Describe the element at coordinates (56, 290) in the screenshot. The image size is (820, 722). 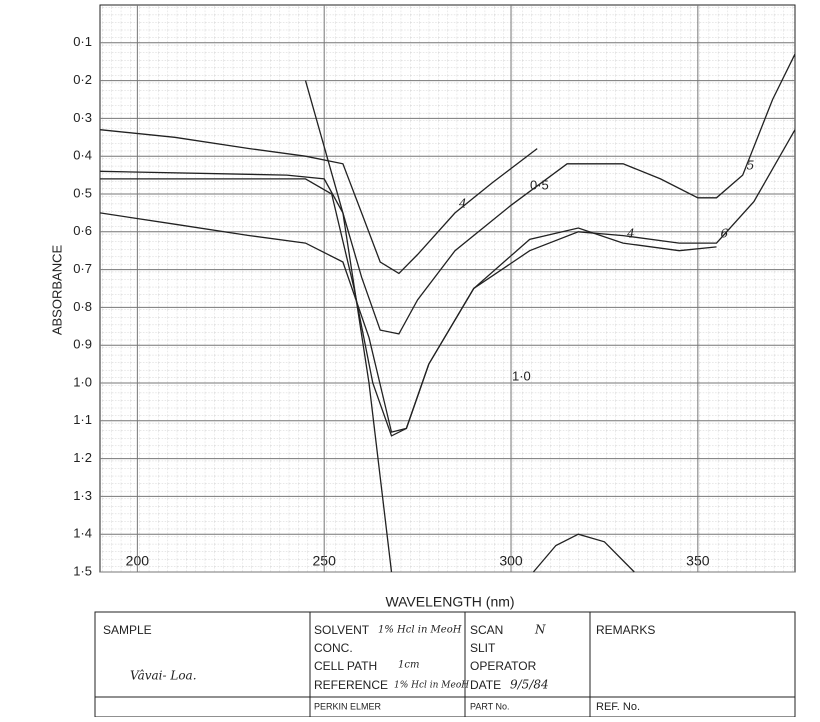
I see `y-axis-label: ABSORBANCE` at that location.